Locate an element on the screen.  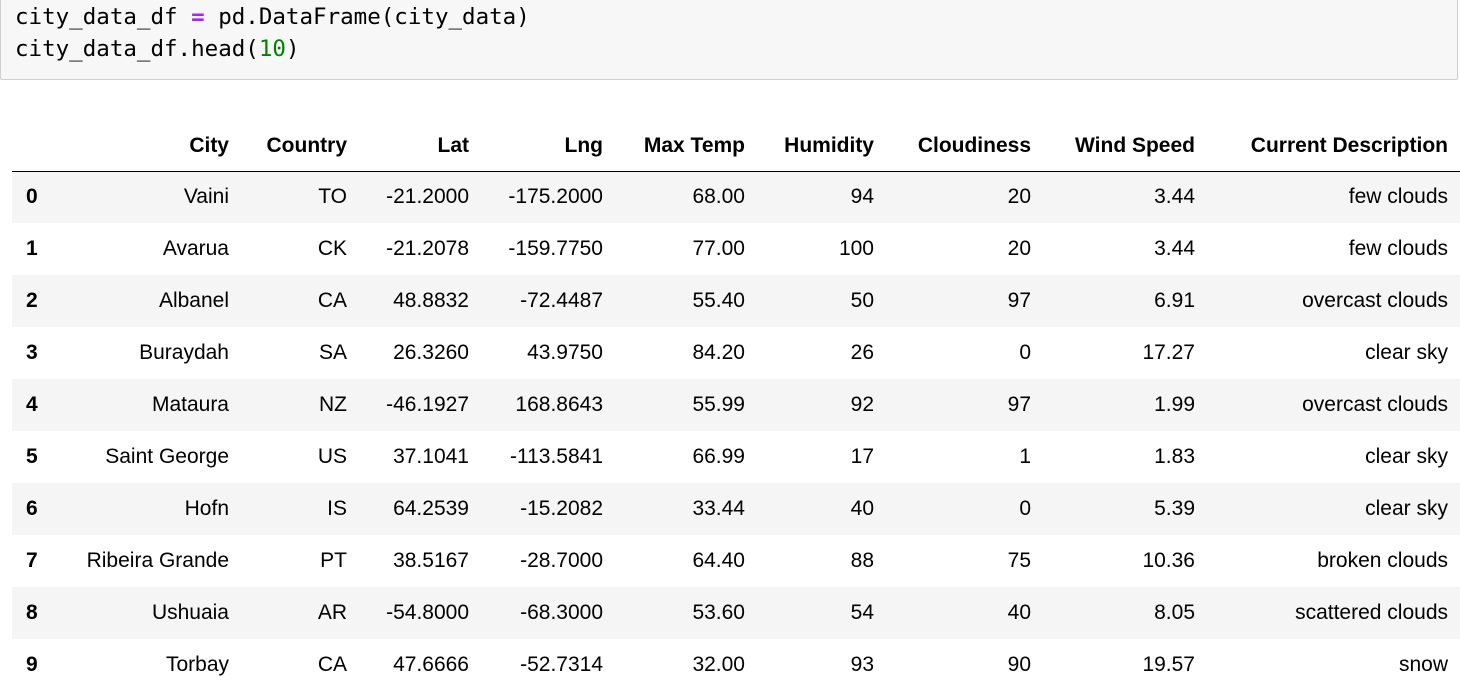
column-header-lat: Lat is located at coordinates (420, 146).